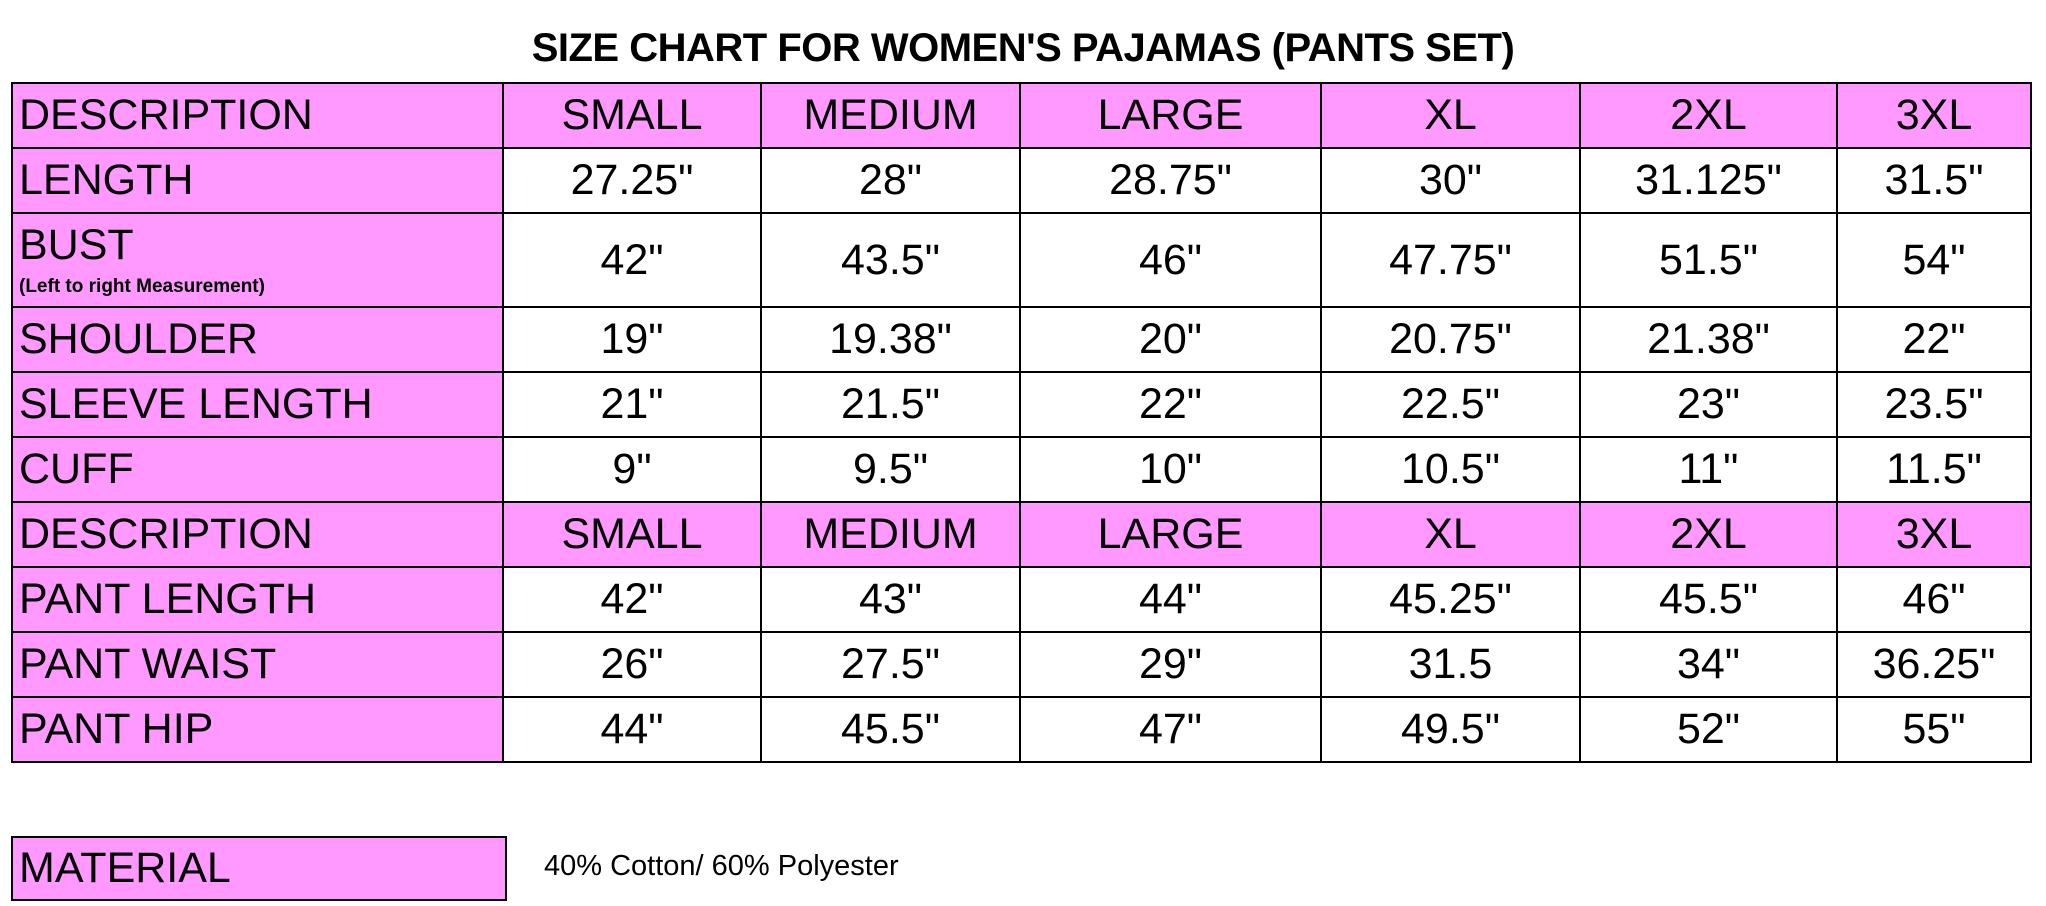 This screenshot has height=906, width=2046. What do you see at coordinates (168, 599) in the screenshot?
I see `row-label: PANT LENGTH` at bounding box center [168, 599].